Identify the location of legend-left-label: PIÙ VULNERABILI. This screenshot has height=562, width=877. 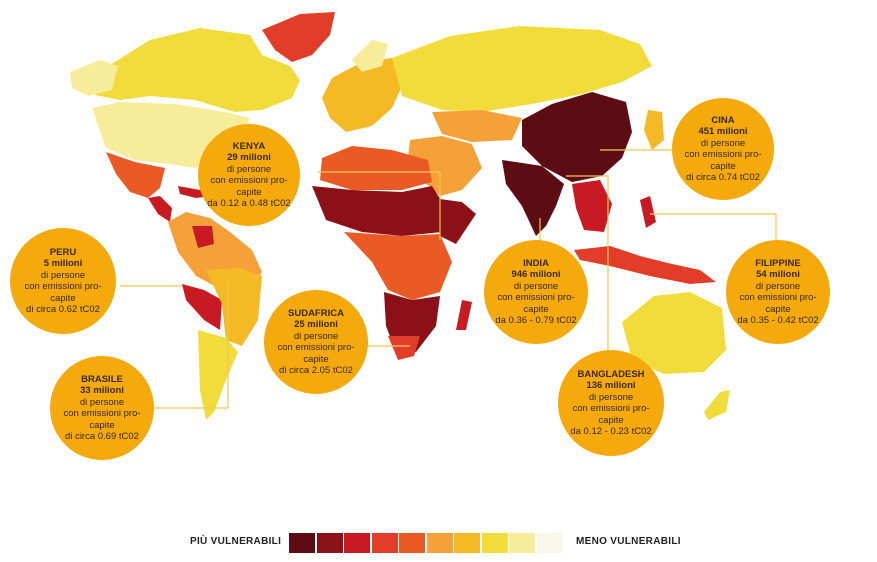
(236, 541).